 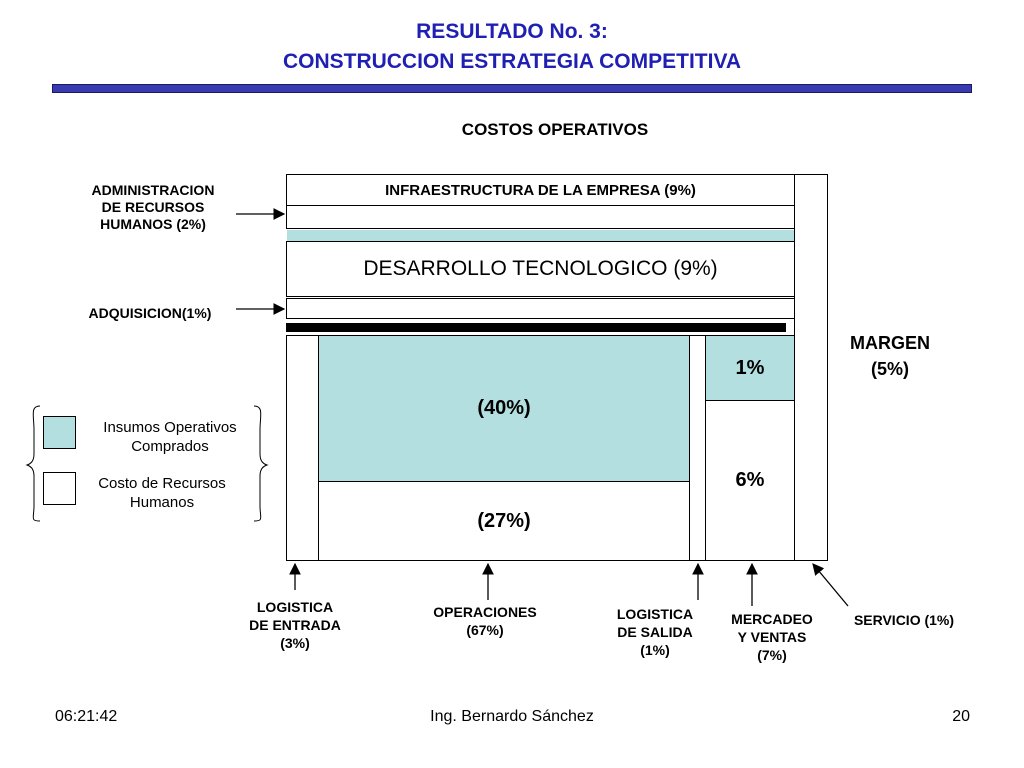 I want to click on legend-insumos-line2: Comprados, so click(x=170, y=446).